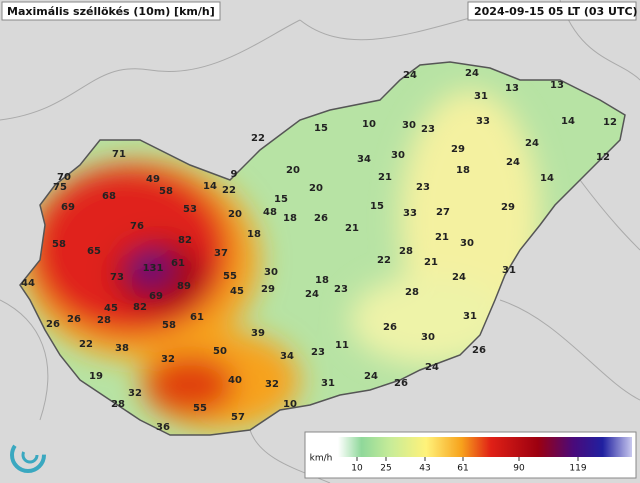 Image resolution: width=640 pixels, height=483 pixels. What do you see at coordinates (117, 277) in the screenshot?
I see `station-value: 73` at bounding box center [117, 277].